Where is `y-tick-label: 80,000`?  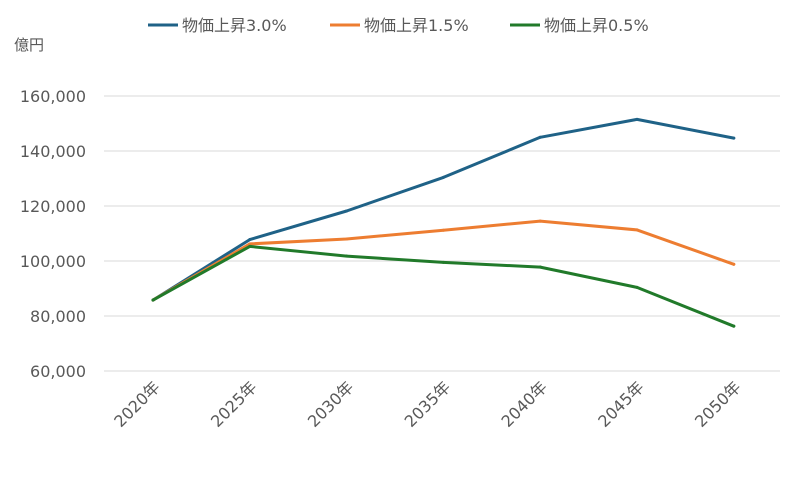 y-tick-label: 80,000 is located at coordinates (58, 316).